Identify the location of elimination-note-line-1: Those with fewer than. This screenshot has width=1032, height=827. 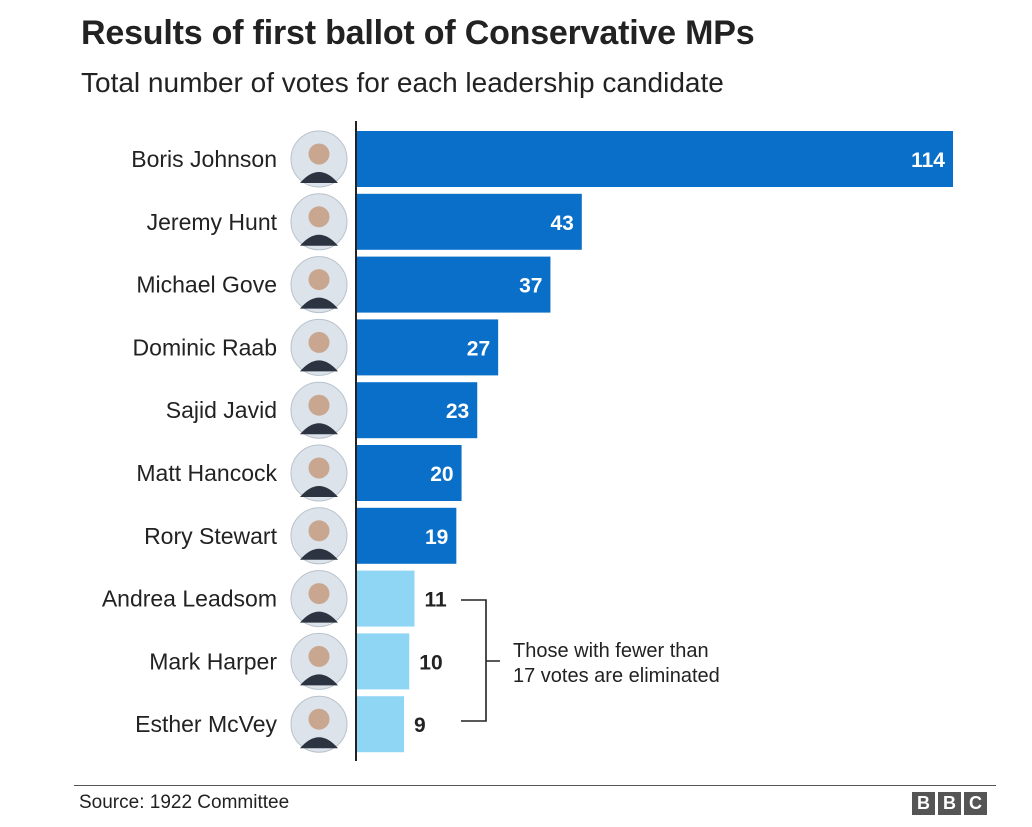
(611, 651).